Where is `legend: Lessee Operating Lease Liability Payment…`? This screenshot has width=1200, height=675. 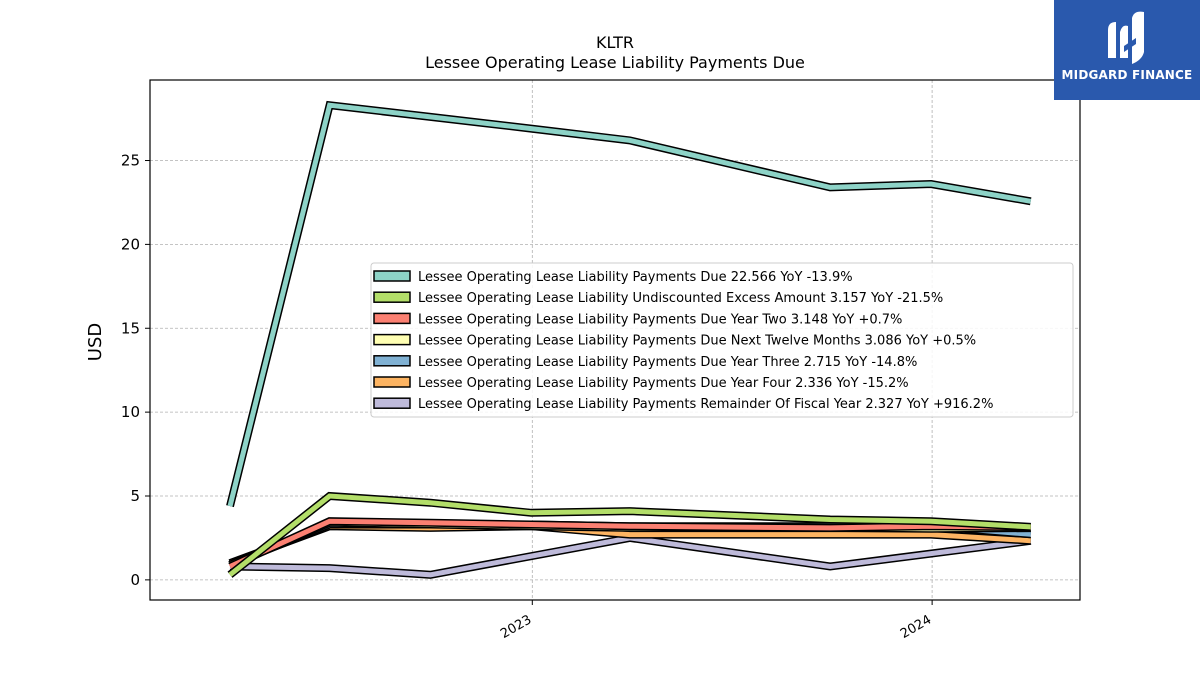 legend: Lessee Operating Lease Liability Payment… is located at coordinates (722, 340).